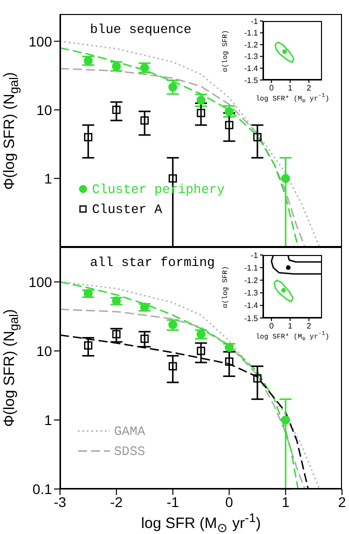  I want to click on x-tick-label: -2, so click(116, 502).